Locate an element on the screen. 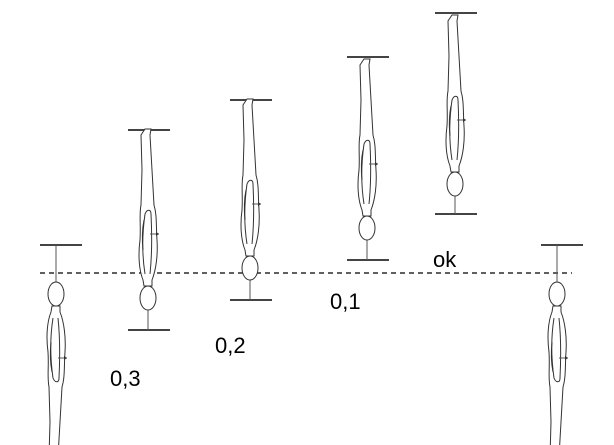  label: ok is located at coordinates (445, 259).